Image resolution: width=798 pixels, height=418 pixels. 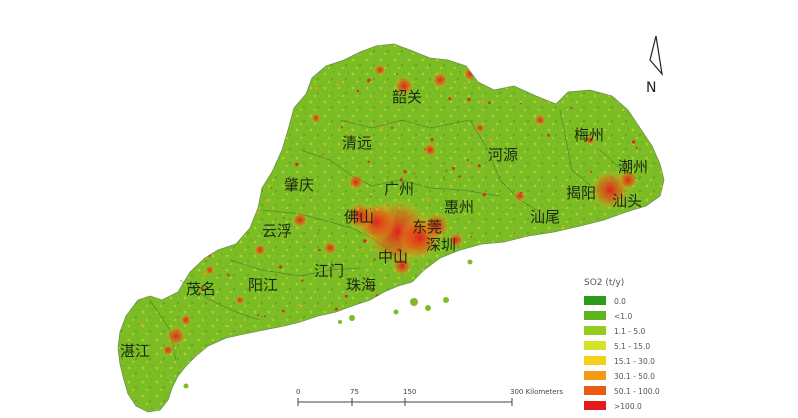 What do you see at coordinates (632, 346) in the screenshot?
I see `legend-label: 5.1 - 15.0` at bounding box center [632, 346].